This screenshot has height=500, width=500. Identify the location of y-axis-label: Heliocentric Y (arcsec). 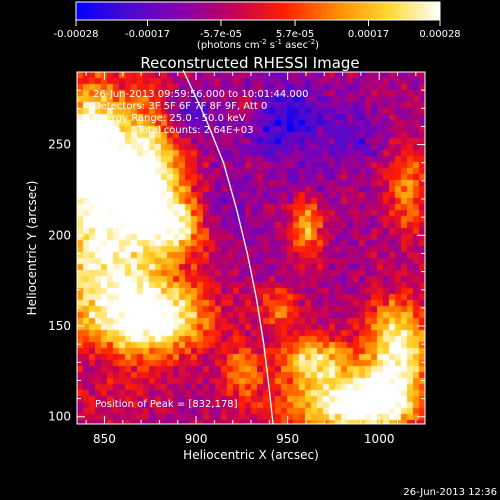
(32, 248).